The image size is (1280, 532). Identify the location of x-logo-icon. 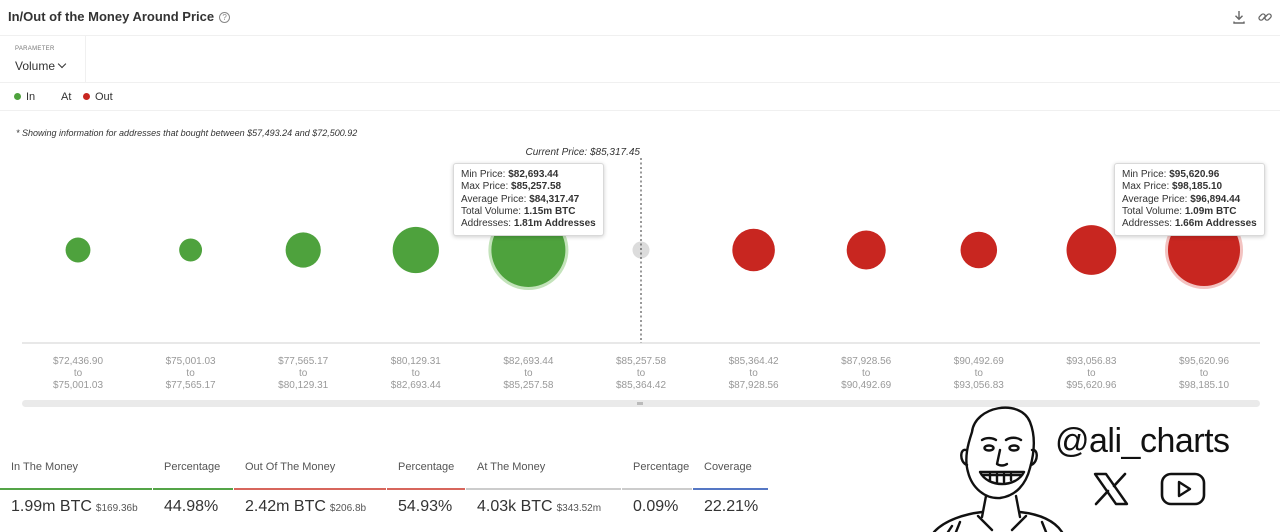
(1111, 489).